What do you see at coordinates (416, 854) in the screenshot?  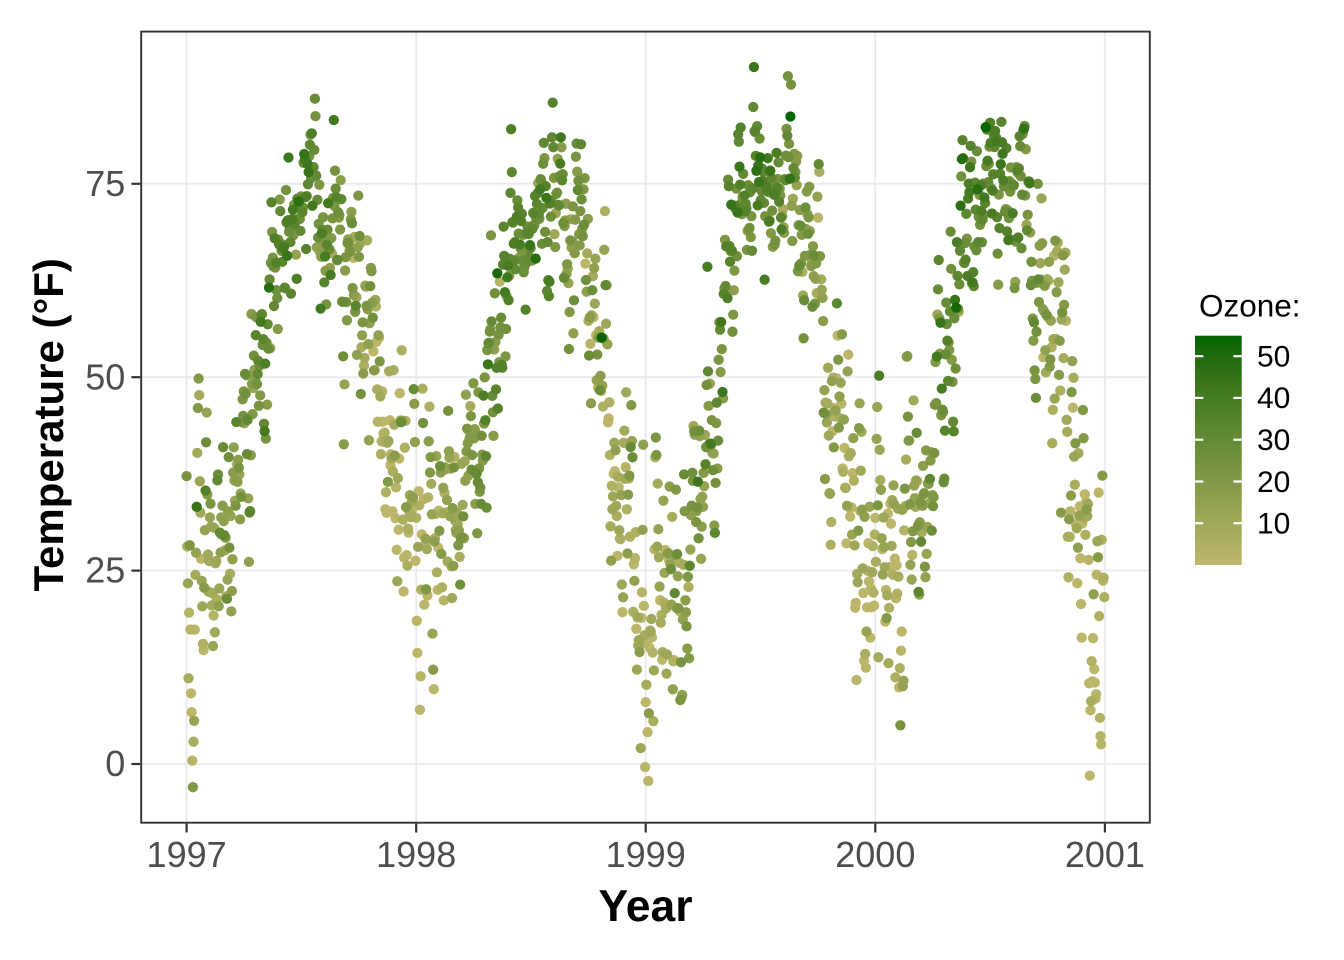 I see `svg-text: 1998` at bounding box center [416, 854].